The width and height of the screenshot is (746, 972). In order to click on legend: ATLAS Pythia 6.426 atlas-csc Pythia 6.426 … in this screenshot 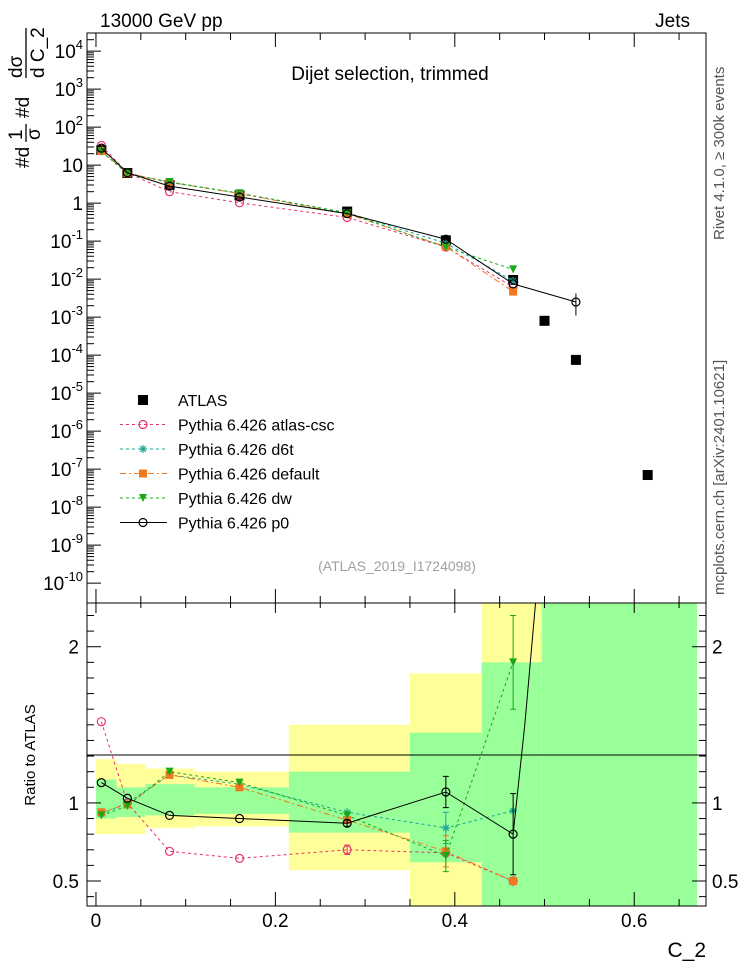, I will do `click(227, 463)`.